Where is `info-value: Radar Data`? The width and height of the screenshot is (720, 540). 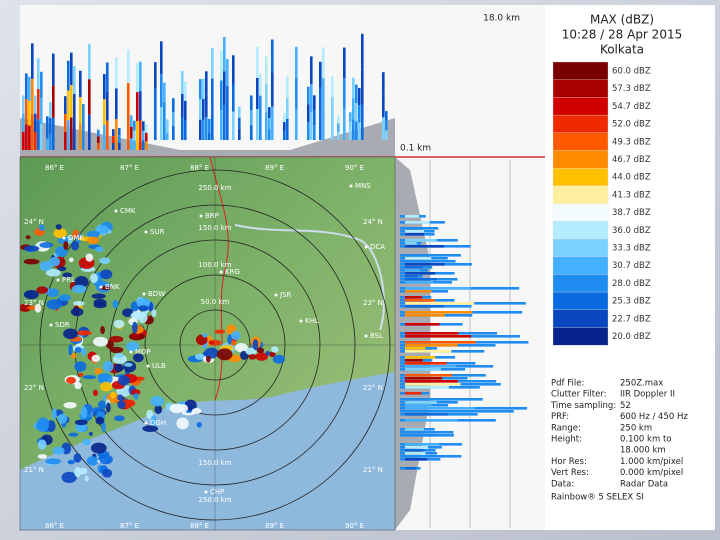 info-value: Radar Data is located at coordinates (644, 484).